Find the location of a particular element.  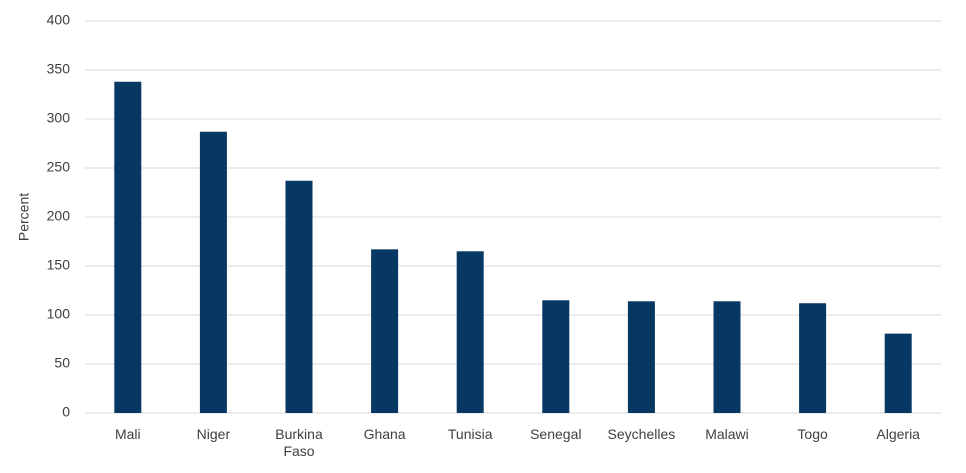

y-tick-label: 0 is located at coordinates (66, 412).